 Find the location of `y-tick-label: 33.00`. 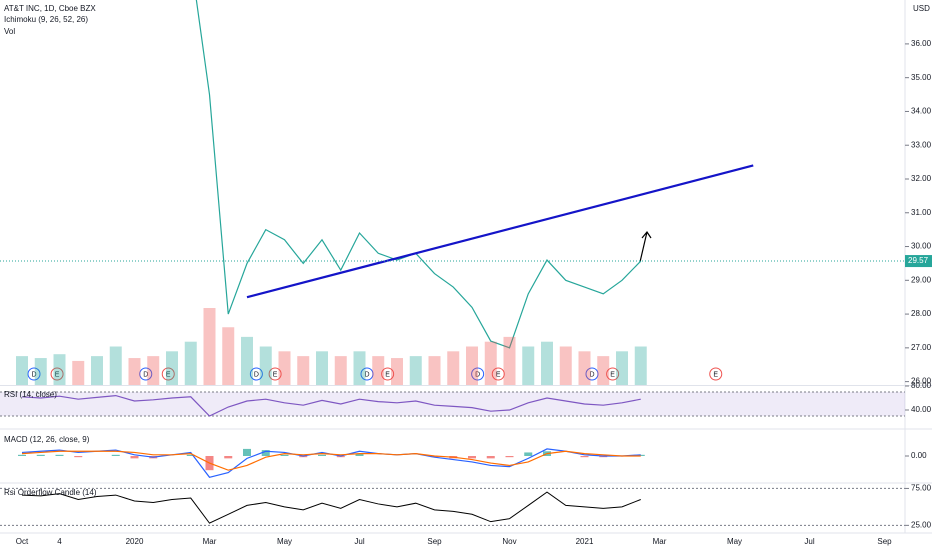

y-tick-label: 33.00 is located at coordinates (921, 144).